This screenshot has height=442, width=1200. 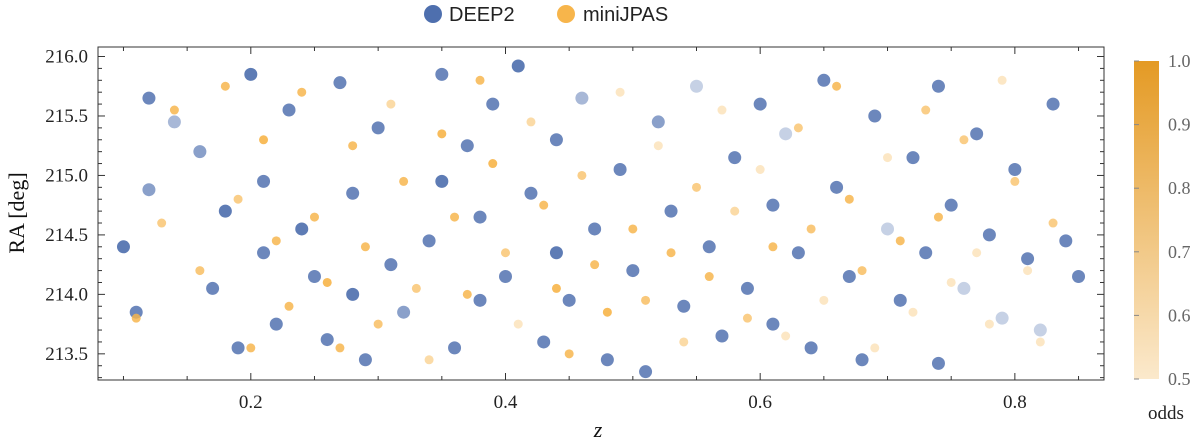 What do you see at coordinates (633, 402) in the screenshot?
I see `x-tick-labels: 0.2 0.4 0.6 0.8` at bounding box center [633, 402].